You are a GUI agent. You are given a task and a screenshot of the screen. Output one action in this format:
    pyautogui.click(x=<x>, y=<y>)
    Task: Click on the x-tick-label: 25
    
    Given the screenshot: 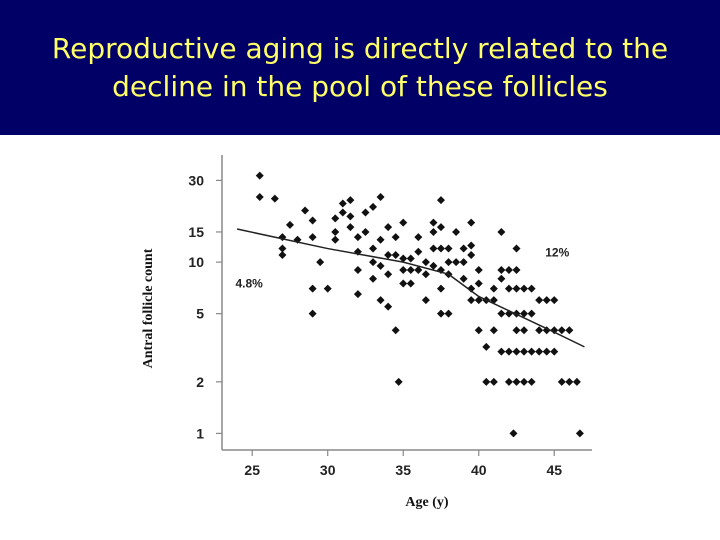 What is the action you would take?
    pyautogui.click(x=252, y=470)
    